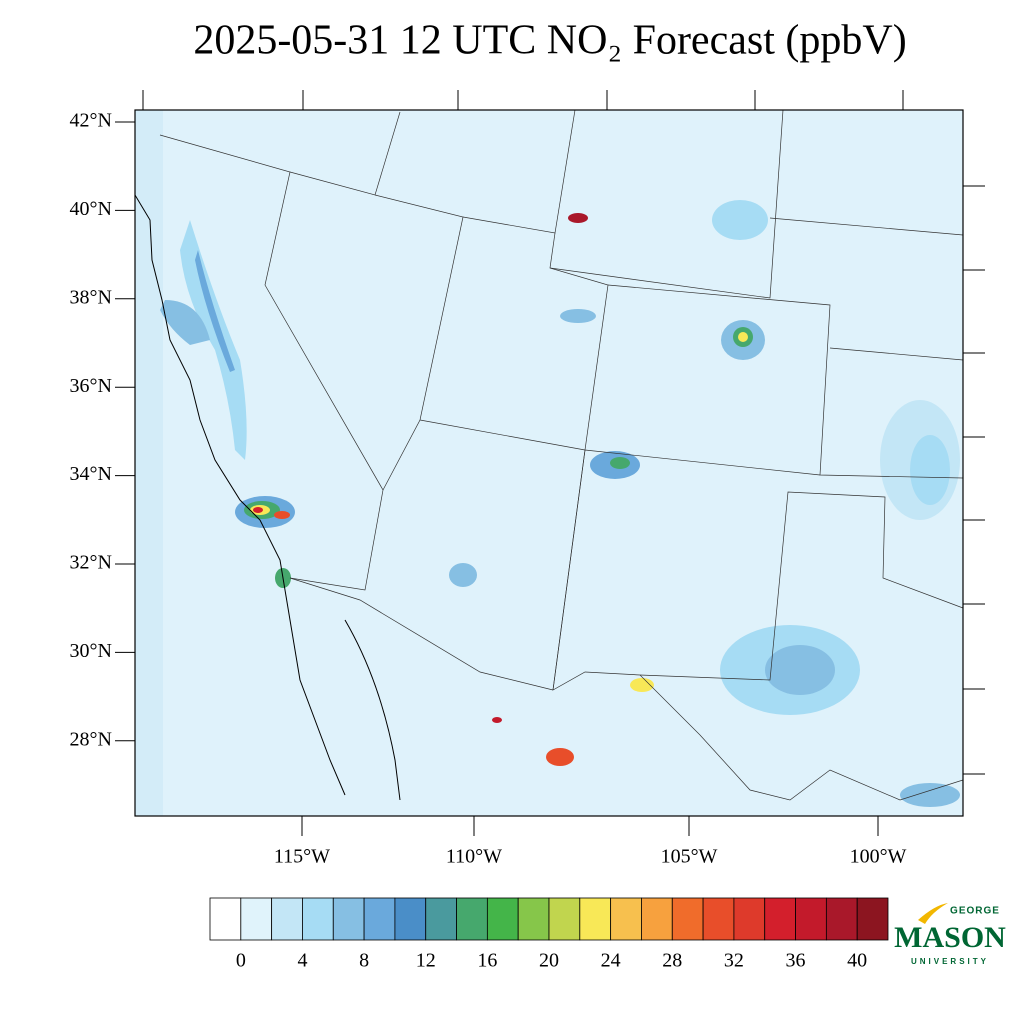  Describe the element at coordinates (91, 121) in the screenshot. I see `lat-label: 42°N` at that location.